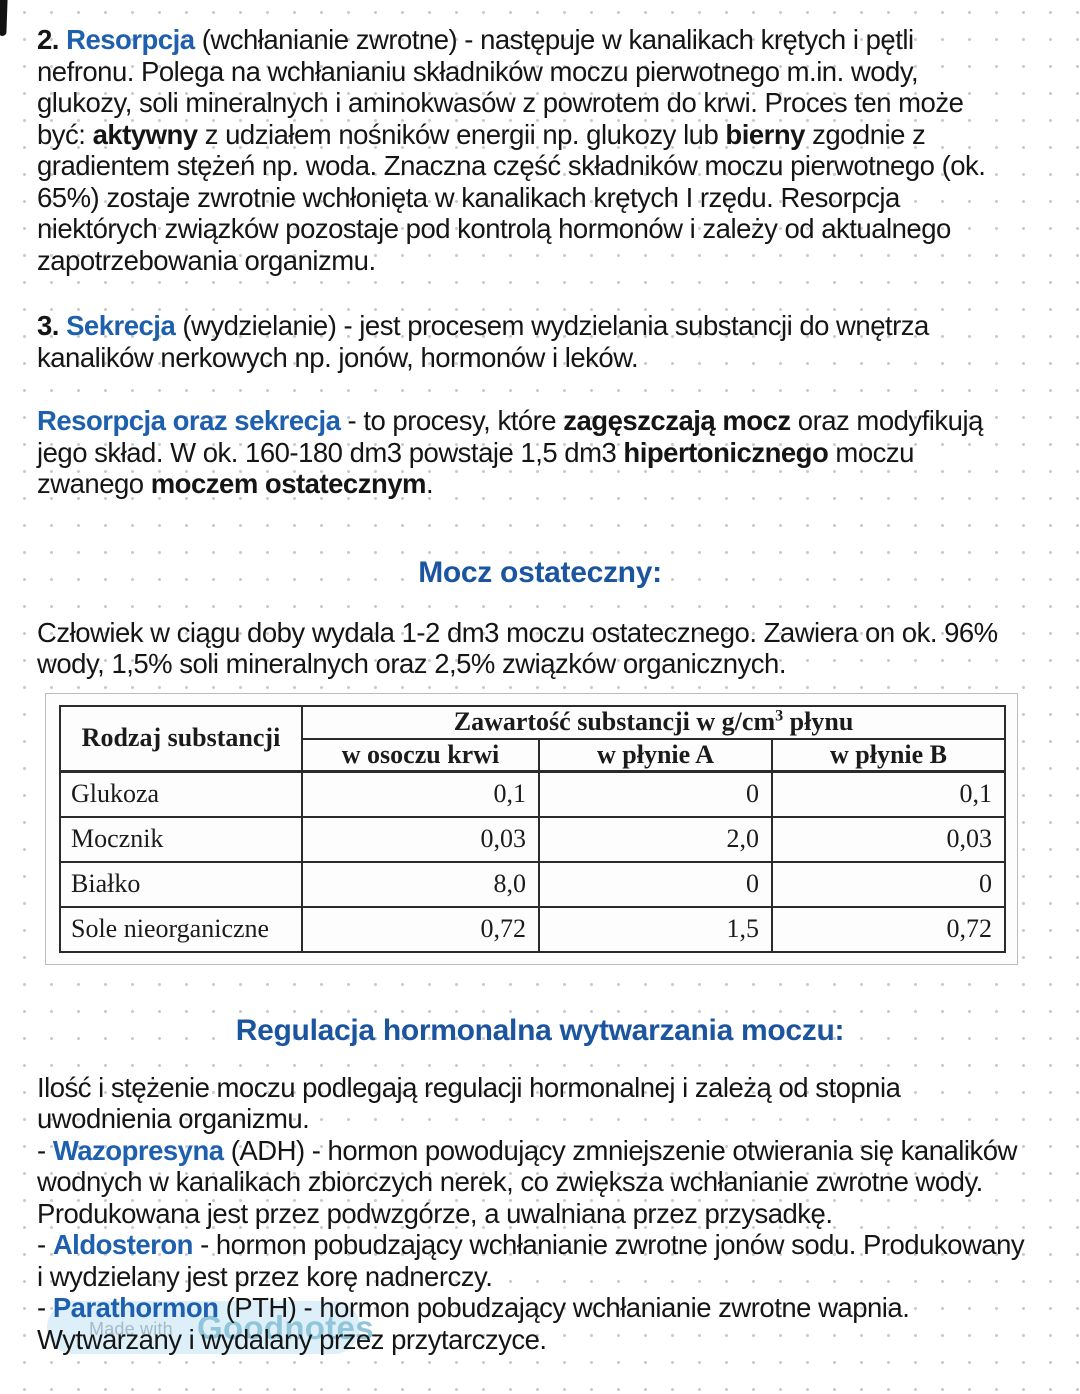 This screenshot has height=1394, width=1080. What do you see at coordinates (65, 134) in the screenshot?
I see `text-run: być:` at bounding box center [65, 134].